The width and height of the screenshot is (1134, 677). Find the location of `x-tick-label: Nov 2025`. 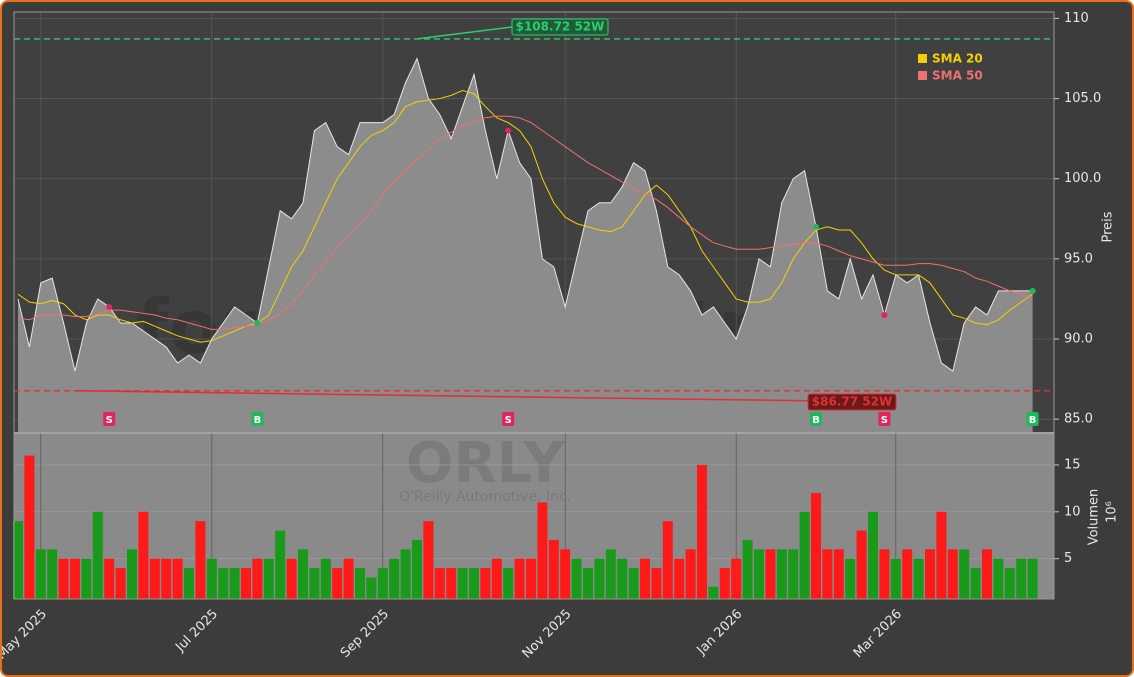

x-tick-label: Nov 2025 is located at coordinates (547, 634).